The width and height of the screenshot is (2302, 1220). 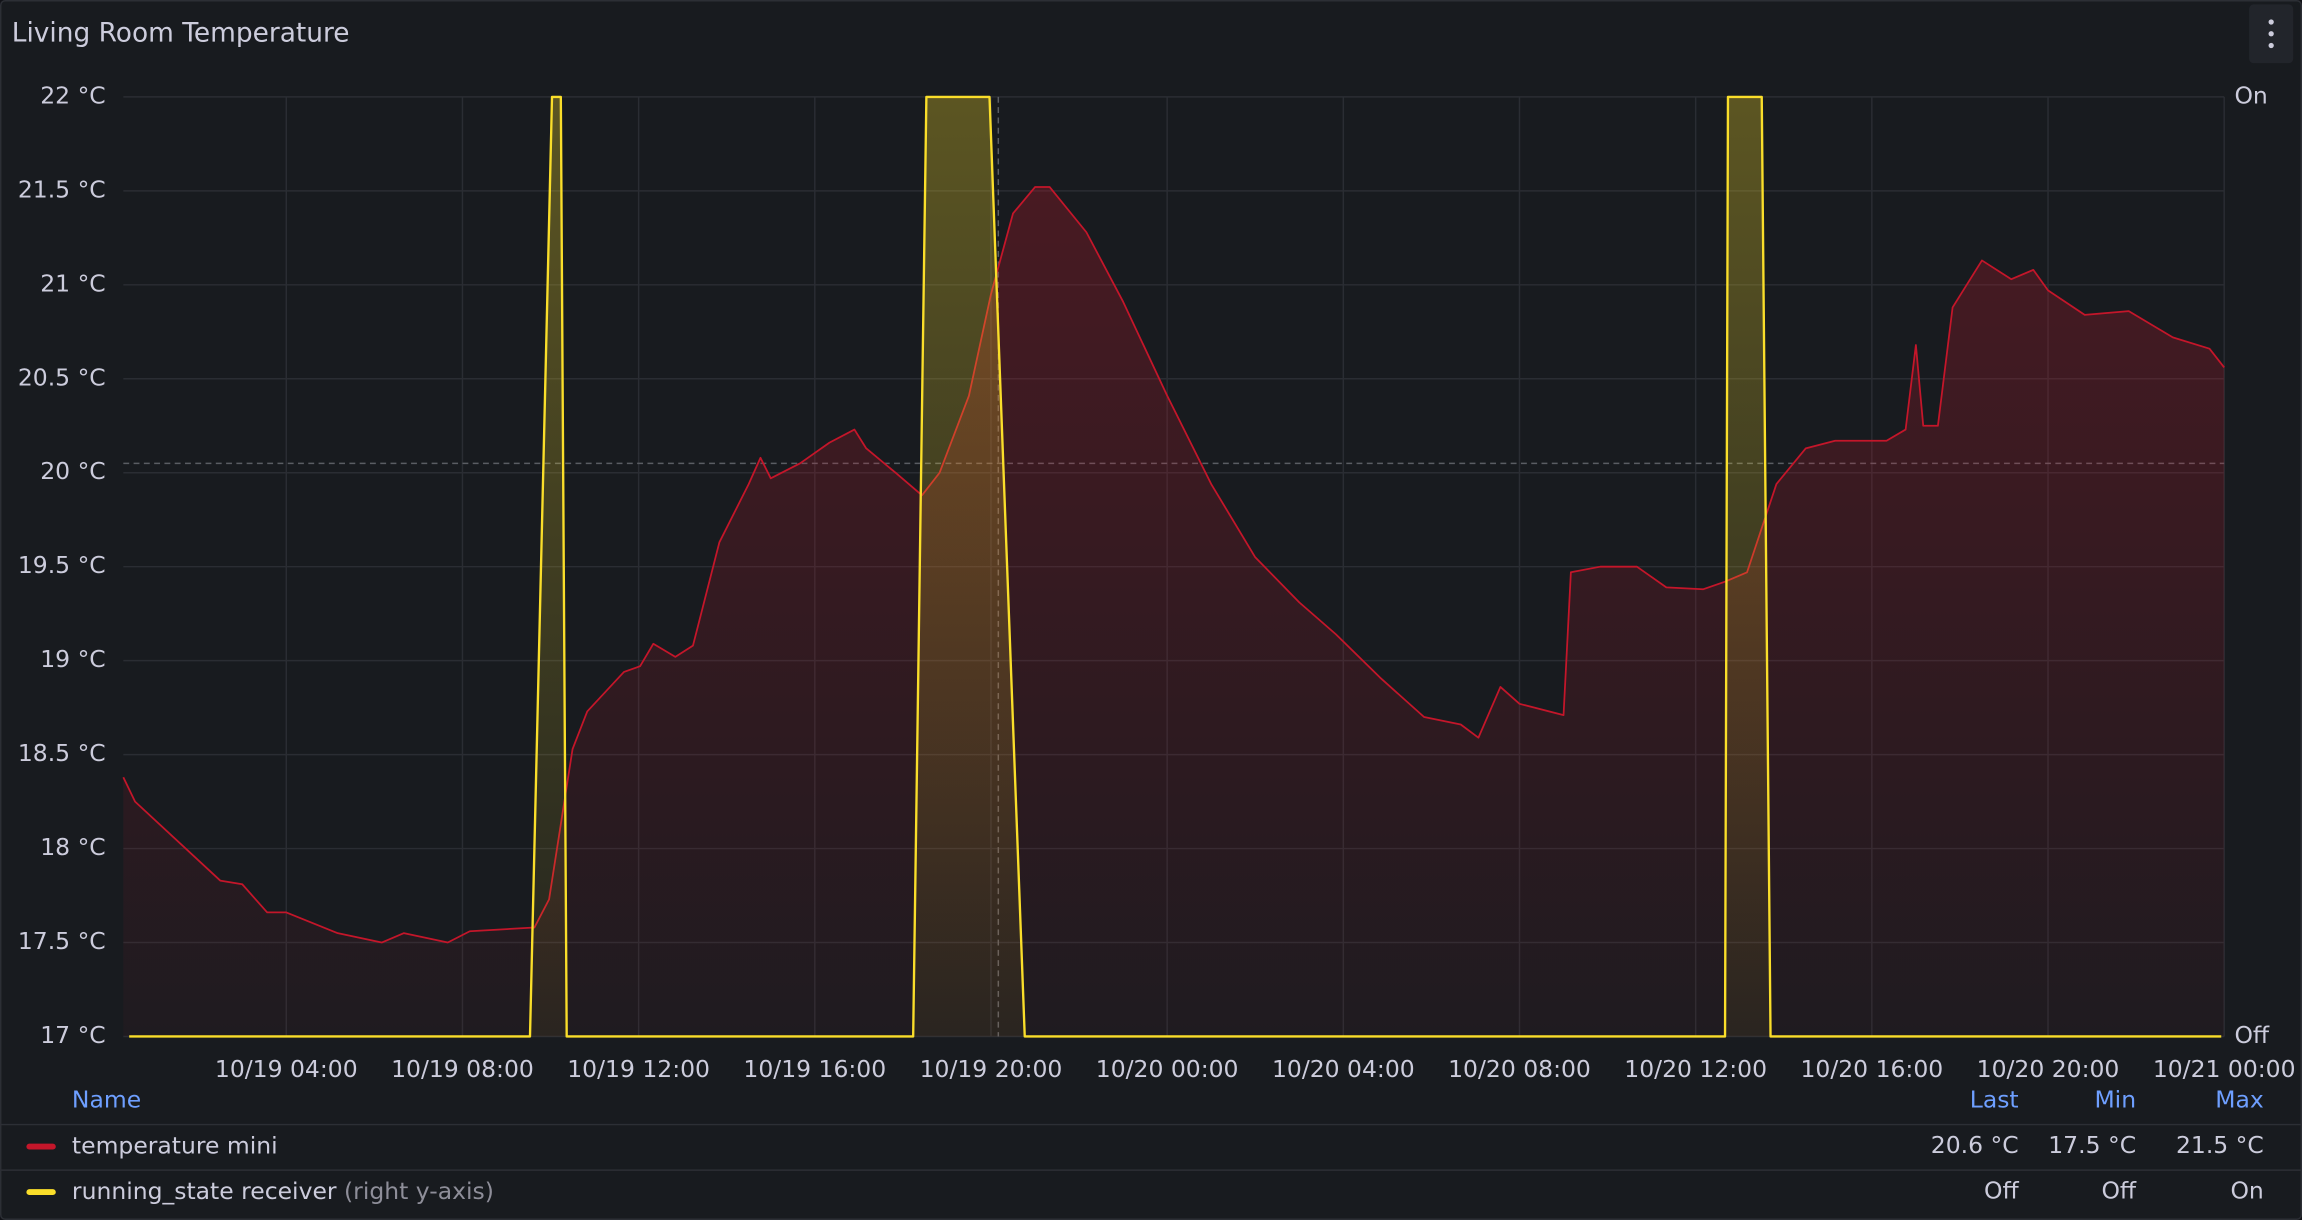 What do you see at coordinates (204, 1191) in the screenshot?
I see `legend-name: running_state receiver` at bounding box center [204, 1191].